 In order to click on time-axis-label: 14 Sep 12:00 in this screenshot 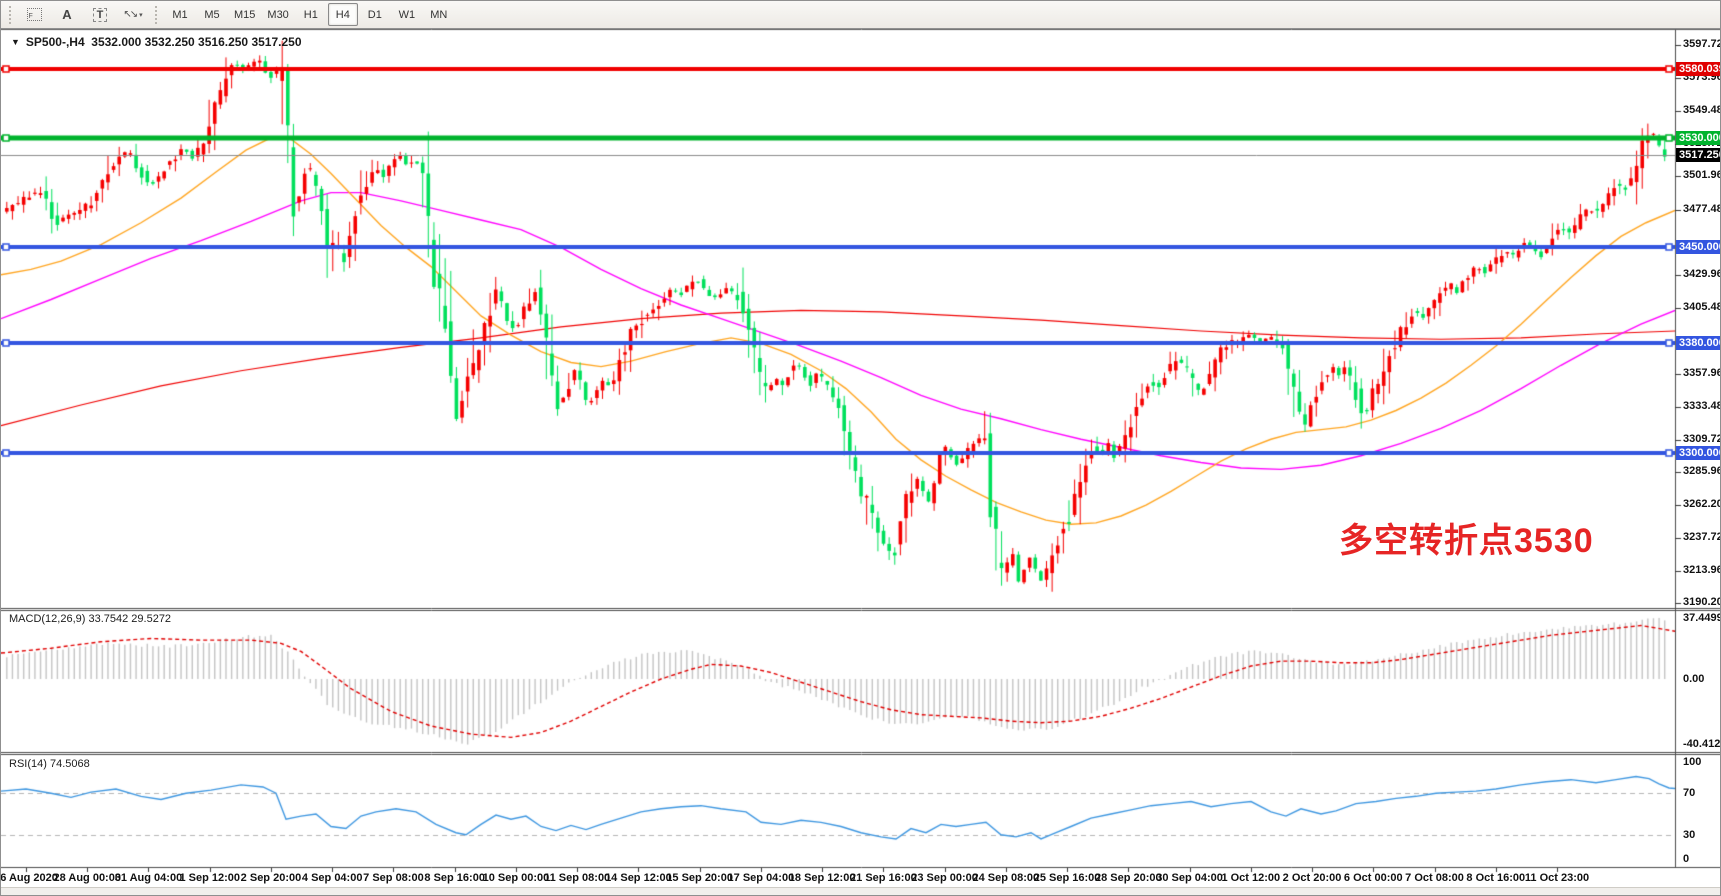, I will do `click(638, 878)`.